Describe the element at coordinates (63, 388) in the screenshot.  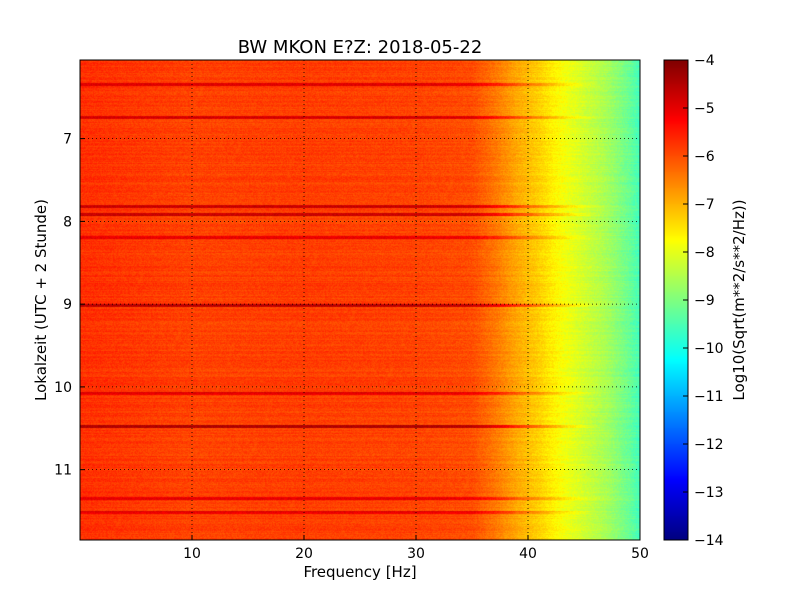
I see `y-tick-label: 10` at that location.